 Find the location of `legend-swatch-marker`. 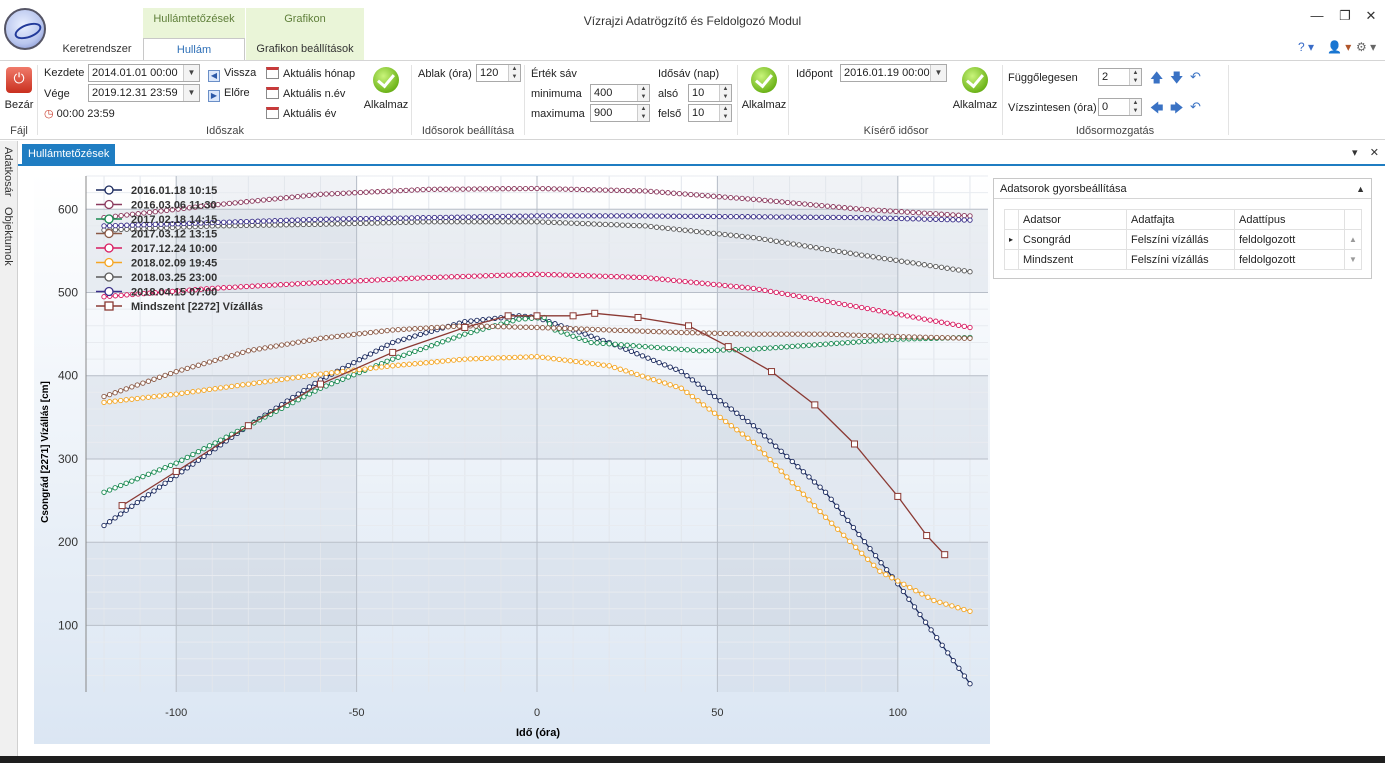

legend-swatch-marker is located at coordinates (109, 204).